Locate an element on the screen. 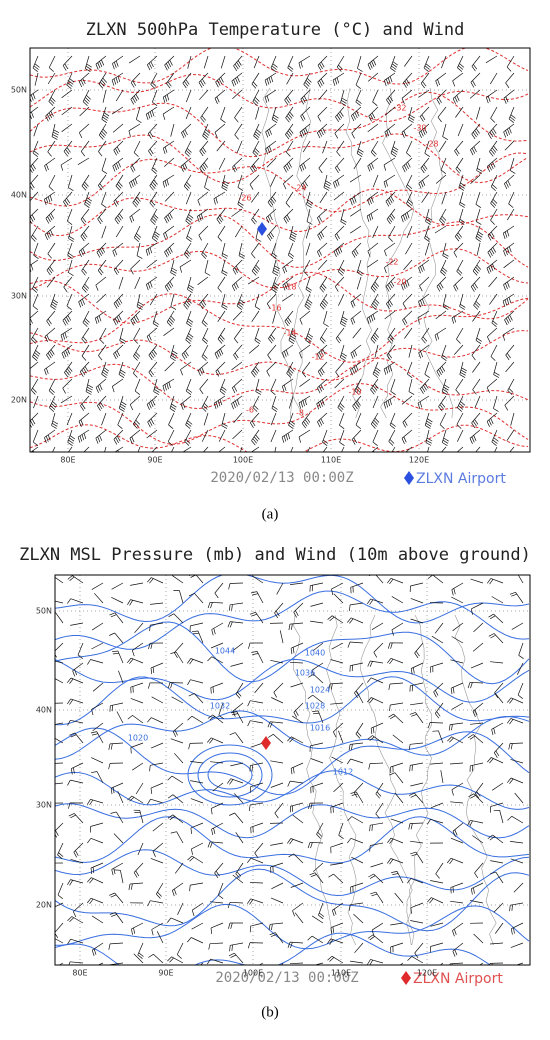 This screenshot has height=1040, width=550. contour-label: -24 is located at coordinates (299, 188).